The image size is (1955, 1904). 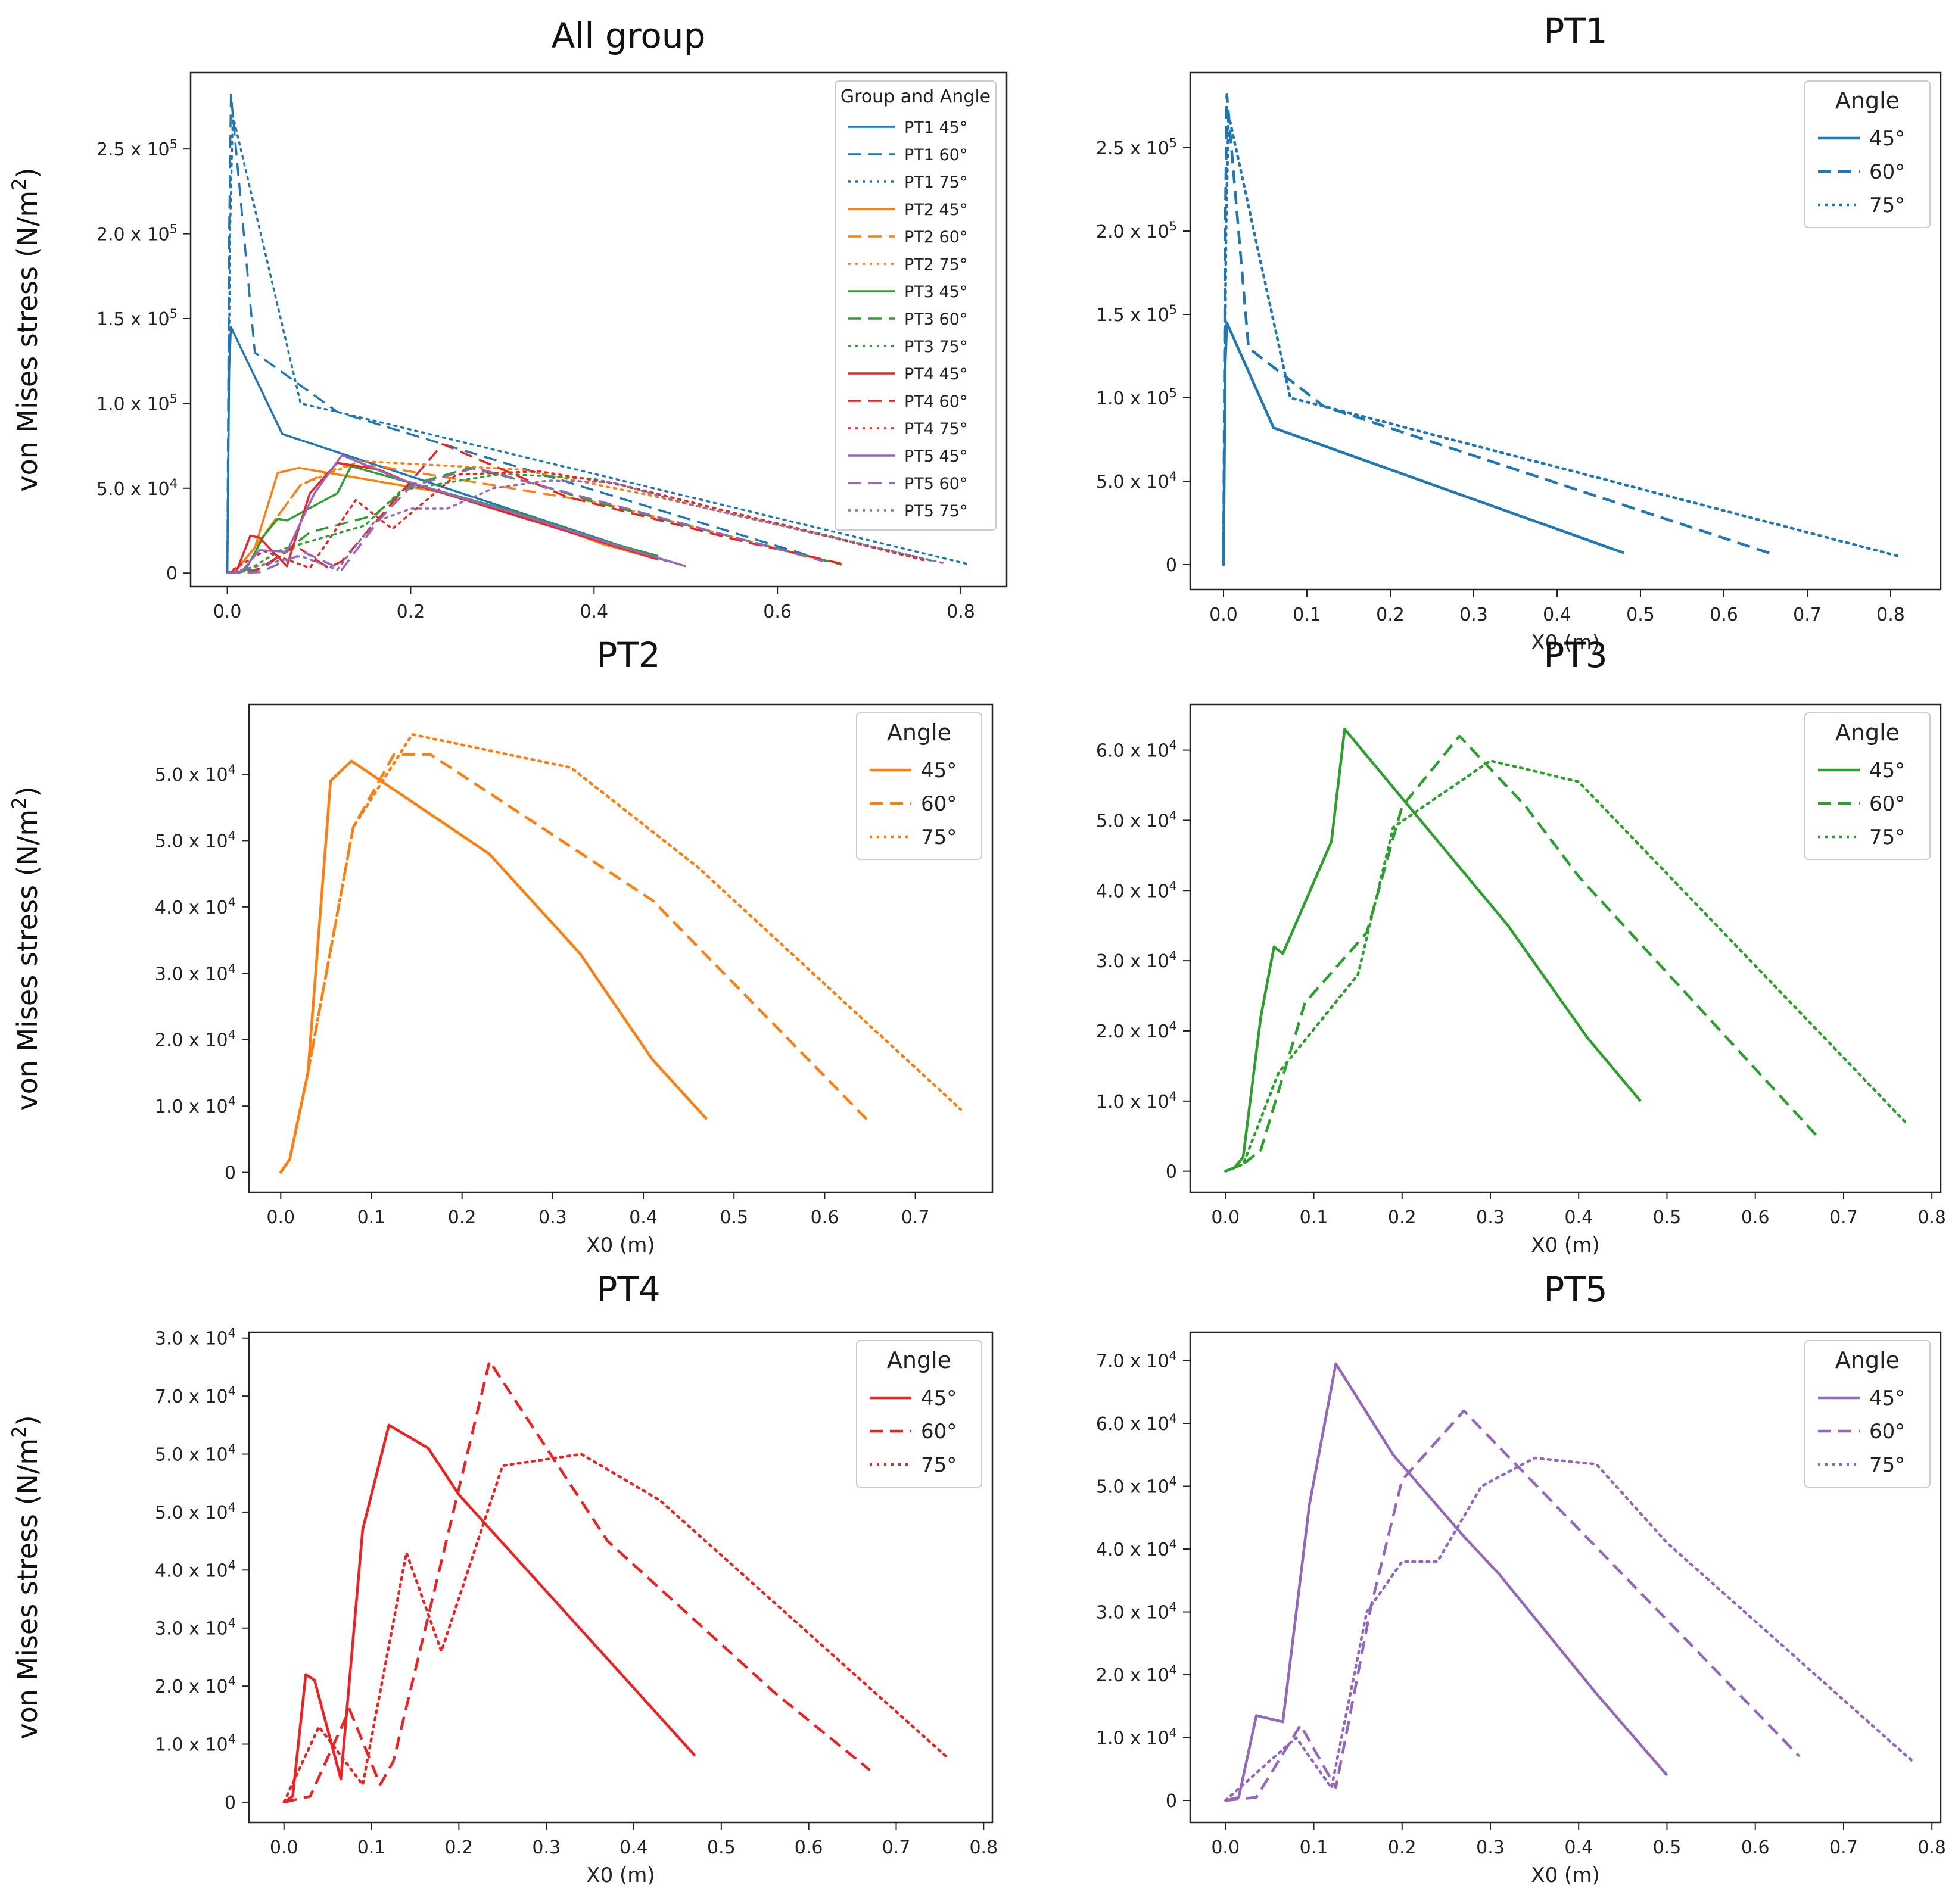 I want to click on legend-label: PT2 60°, so click(x=935, y=237).